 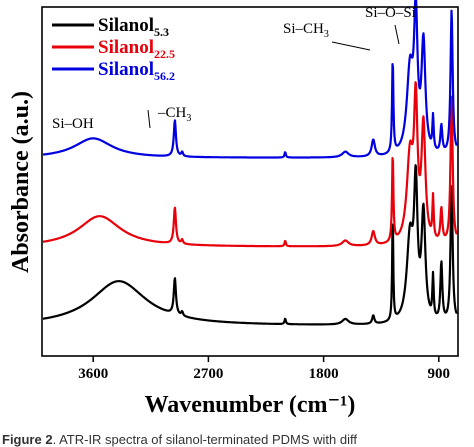 I want to click on y-axis-label: Absorbance (a.u.), so click(x=21, y=182).